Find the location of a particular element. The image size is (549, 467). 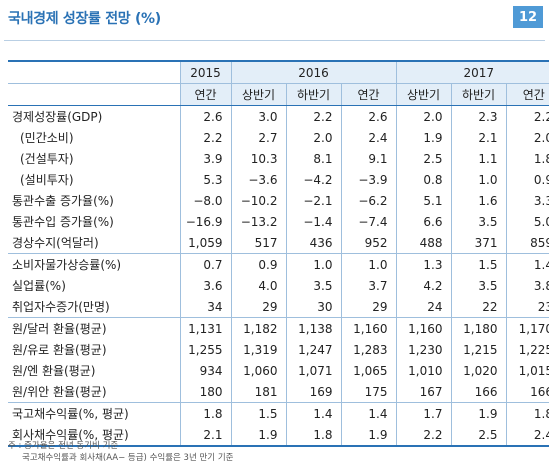

table-cell: 181 is located at coordinates (258, 392).